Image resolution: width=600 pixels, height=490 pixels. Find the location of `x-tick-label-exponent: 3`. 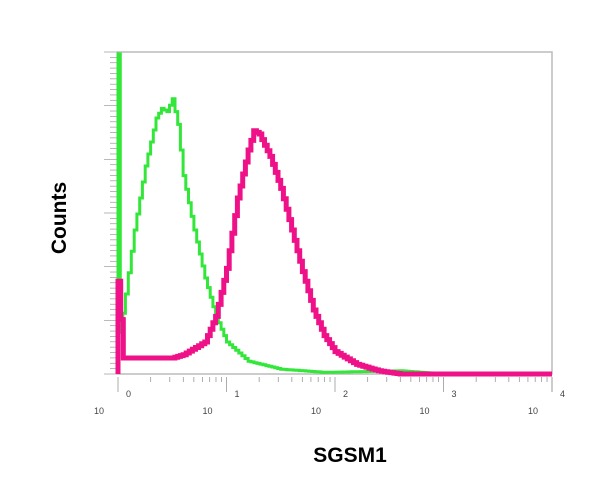

x-tick-label-exponent: 3 is located at coordinates (454, 394).